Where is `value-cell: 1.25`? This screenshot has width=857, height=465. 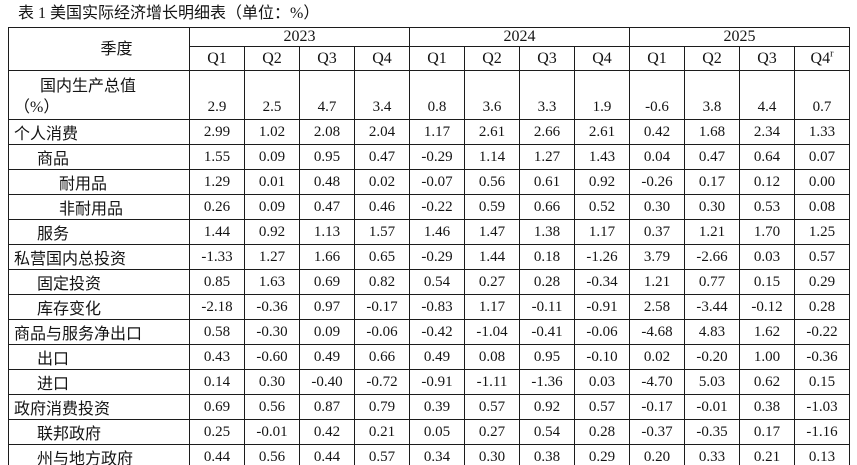
value-cell: 1.25 is located at coordinates (822, 232).